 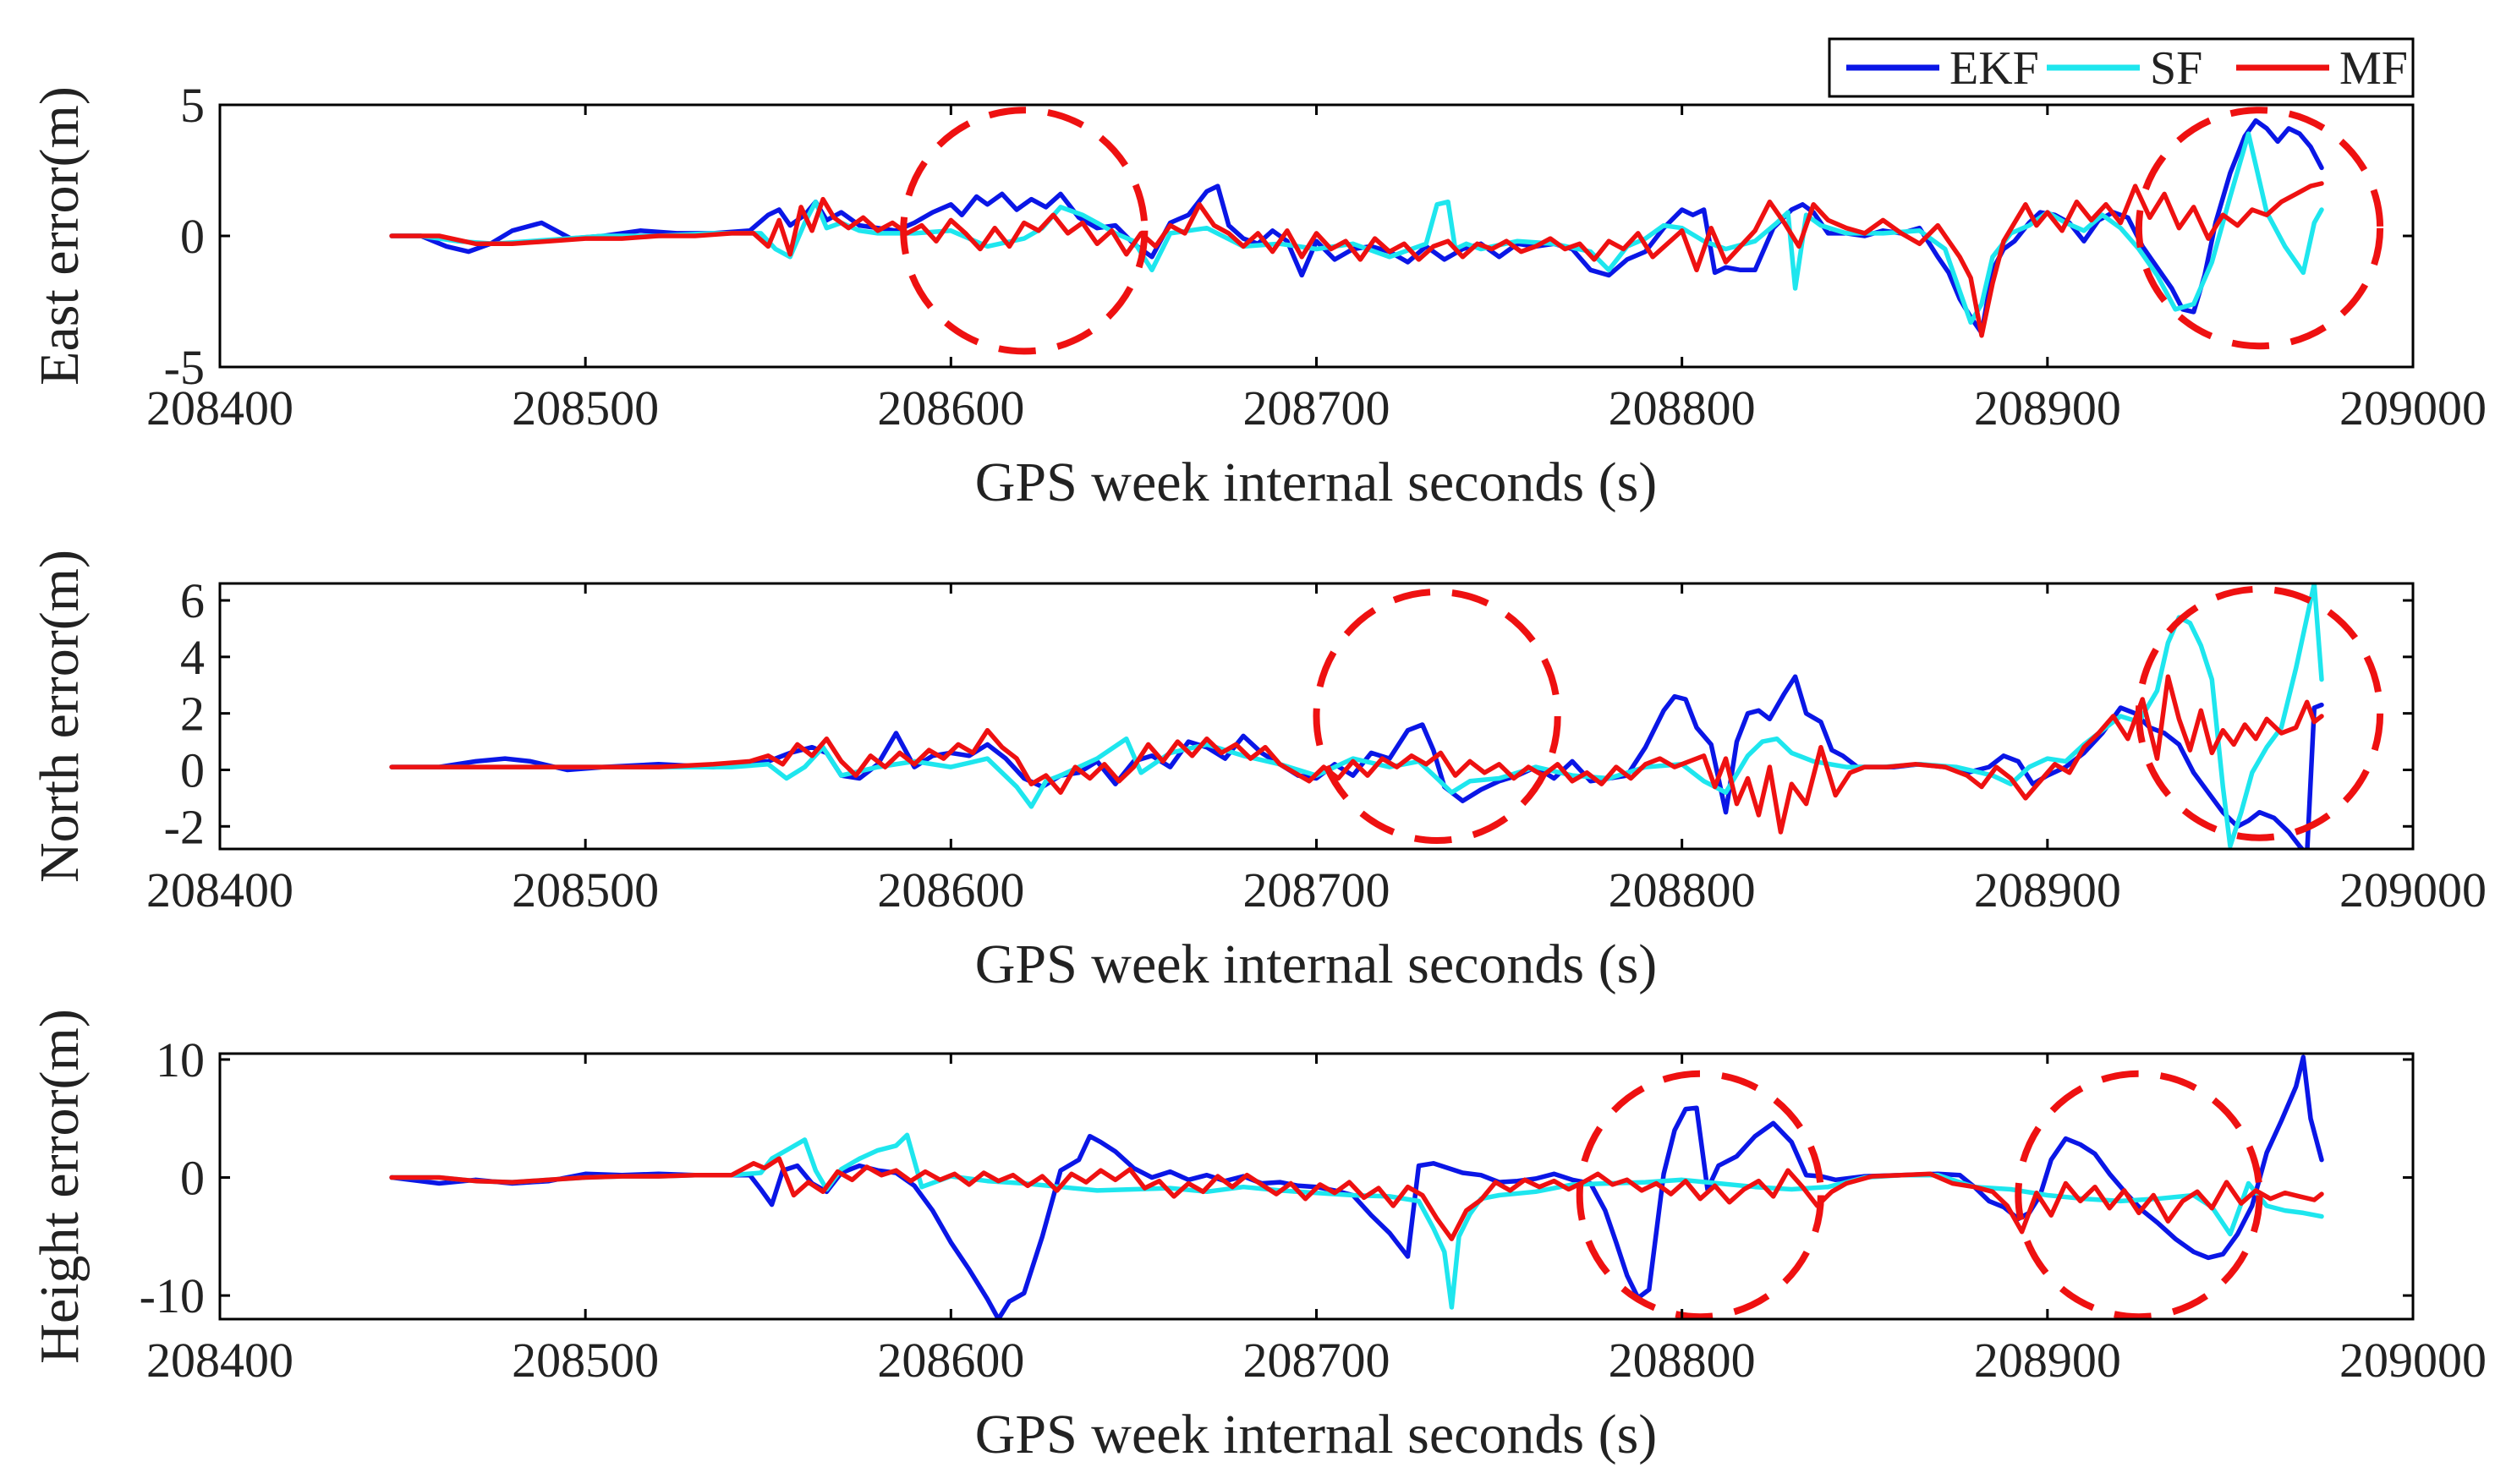 What do you see at coordinates (1848, 714) in the screenshot?
I see `north-annotation-layer` at bounding box center [1848, 714].